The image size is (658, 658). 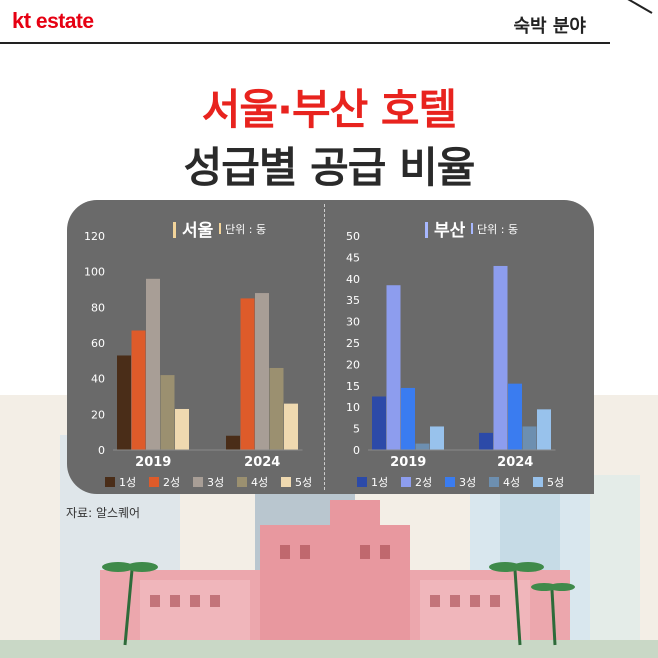 What do you see at coordinates (515, 462) in the screenshot?
I see `busan-category-label: 2024` at bounding box center [515, 462].